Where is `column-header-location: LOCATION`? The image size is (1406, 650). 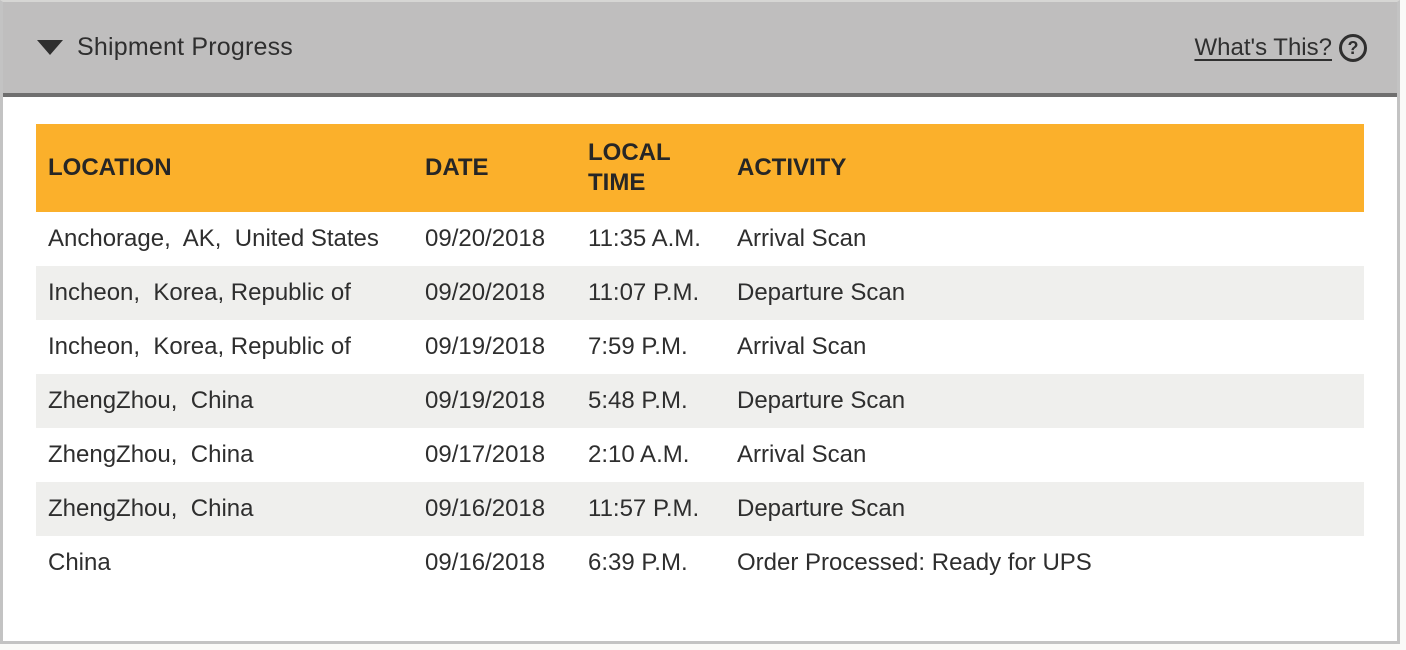
column-header-location: LOCATION is located at coordinates (230, 168).